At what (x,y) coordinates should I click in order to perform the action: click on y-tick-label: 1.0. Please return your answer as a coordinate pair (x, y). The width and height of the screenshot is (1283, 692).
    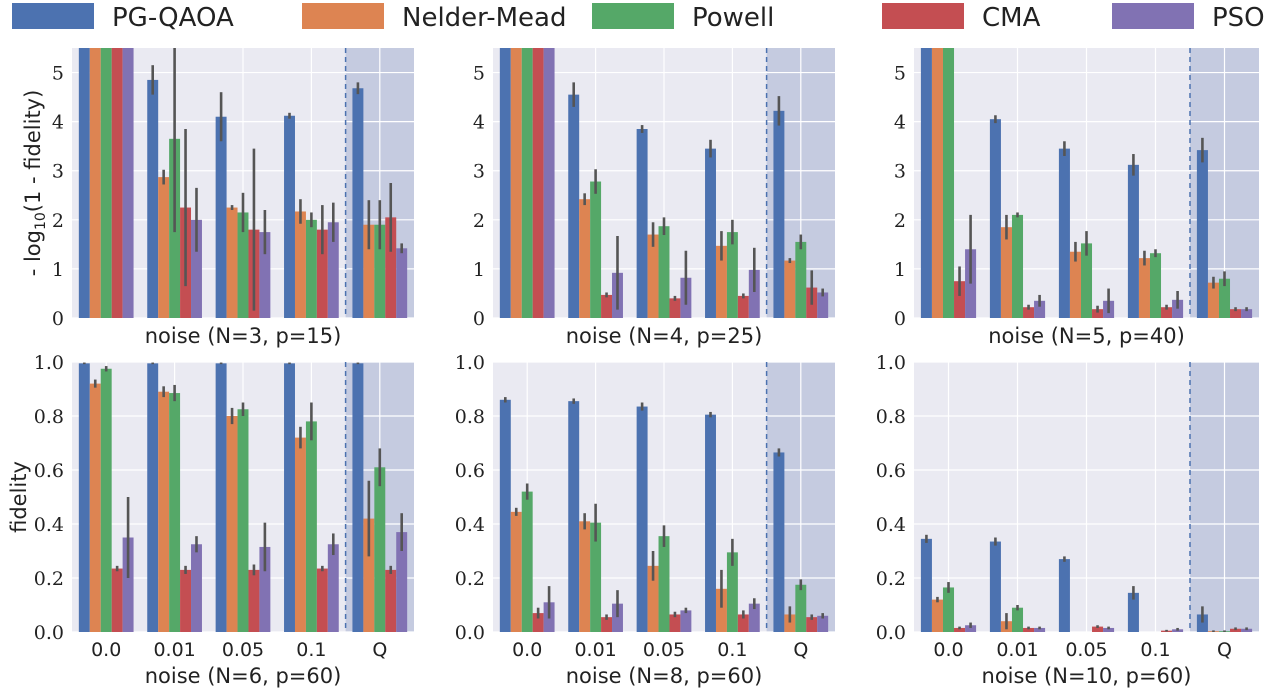
    Looking at the image, I should click on (891, 363).